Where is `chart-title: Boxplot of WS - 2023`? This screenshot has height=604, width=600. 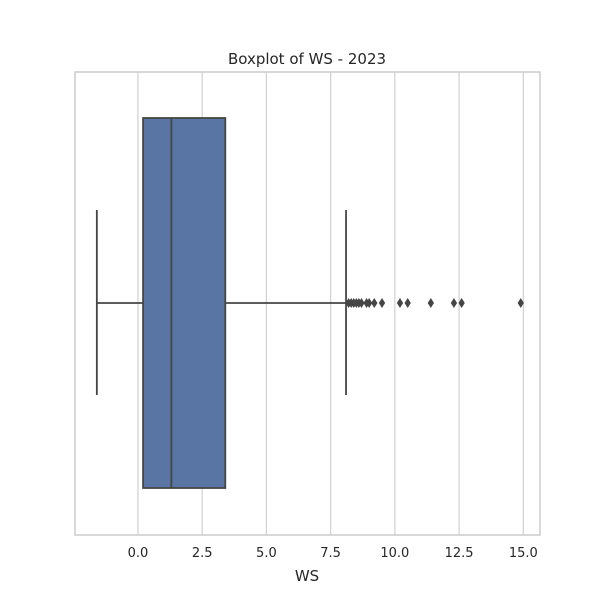 chart-title: Boxplot of WS - 2023 is located at coordinates (307, 59).